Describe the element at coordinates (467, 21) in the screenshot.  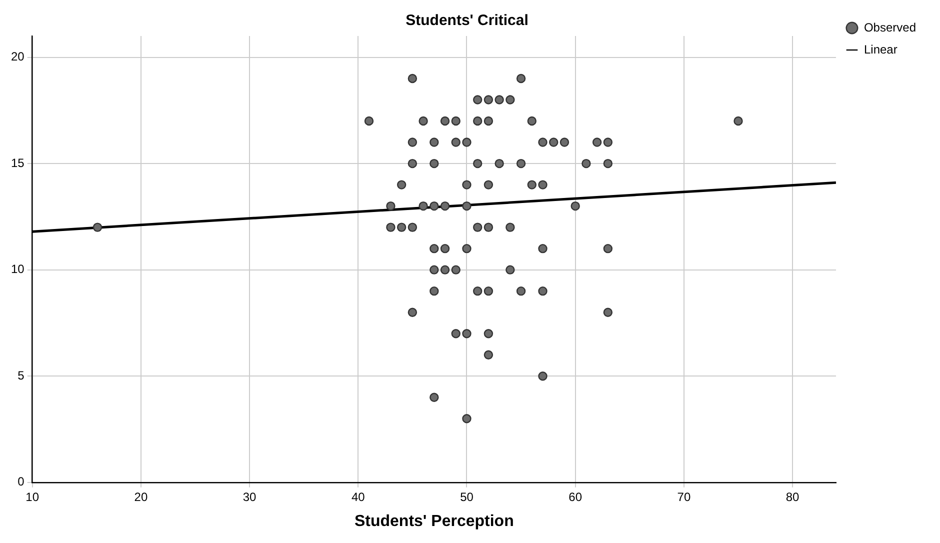
I see `chart-title: Students' Critical` at that location.